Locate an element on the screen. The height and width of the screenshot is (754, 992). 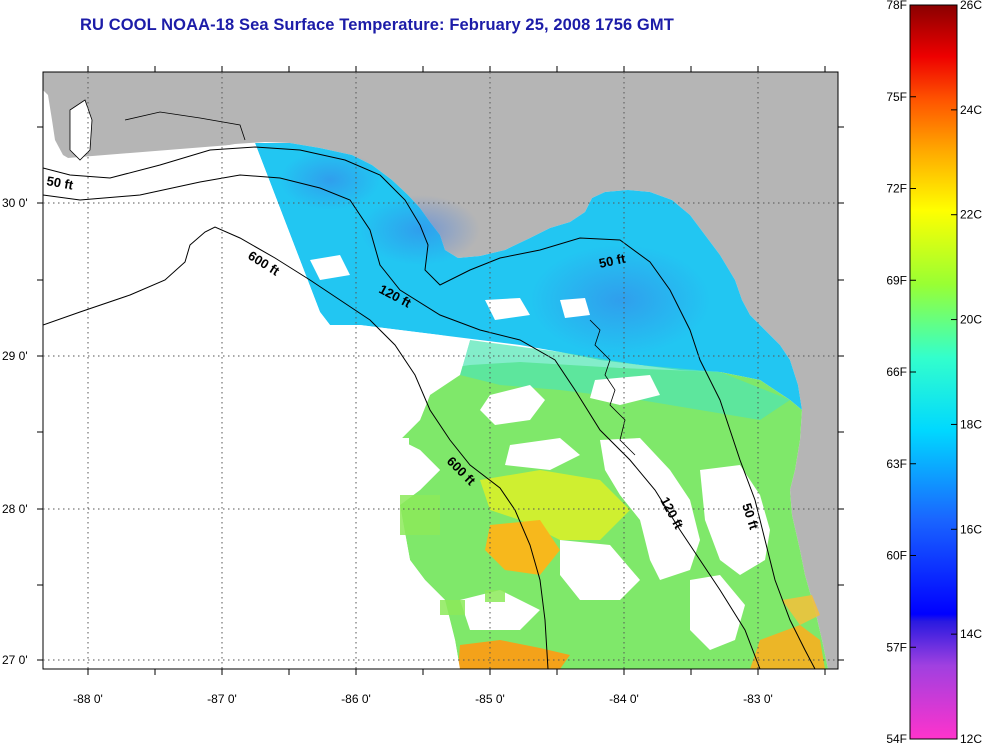
colorbar-celsius-label: 18C is located at coordinates (971, 424).